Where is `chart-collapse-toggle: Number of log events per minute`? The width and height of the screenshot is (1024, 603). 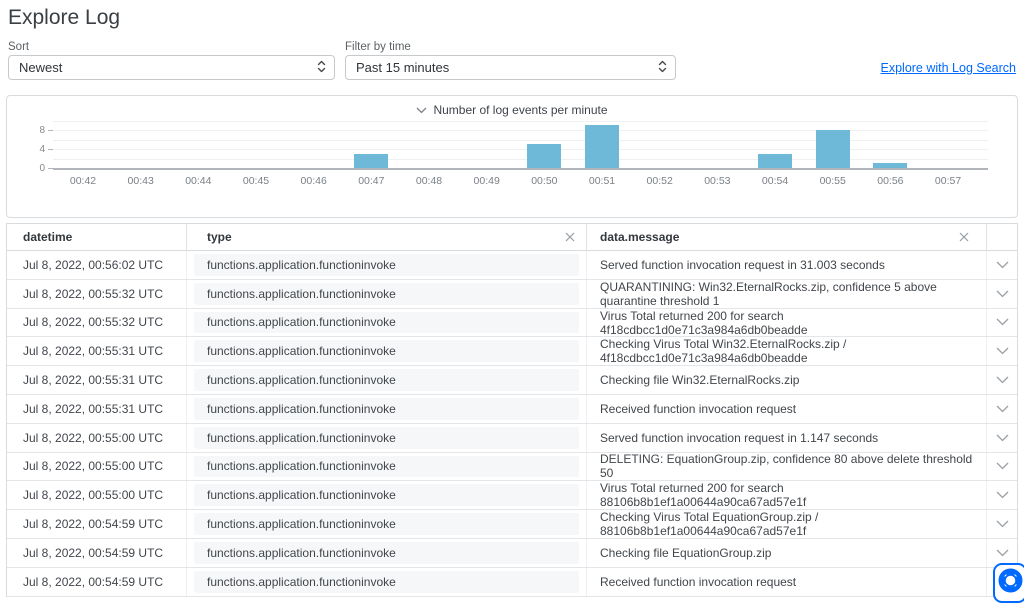 chart-collapse-toggle: Number of log events per minute is located at coordinates (512, 110).